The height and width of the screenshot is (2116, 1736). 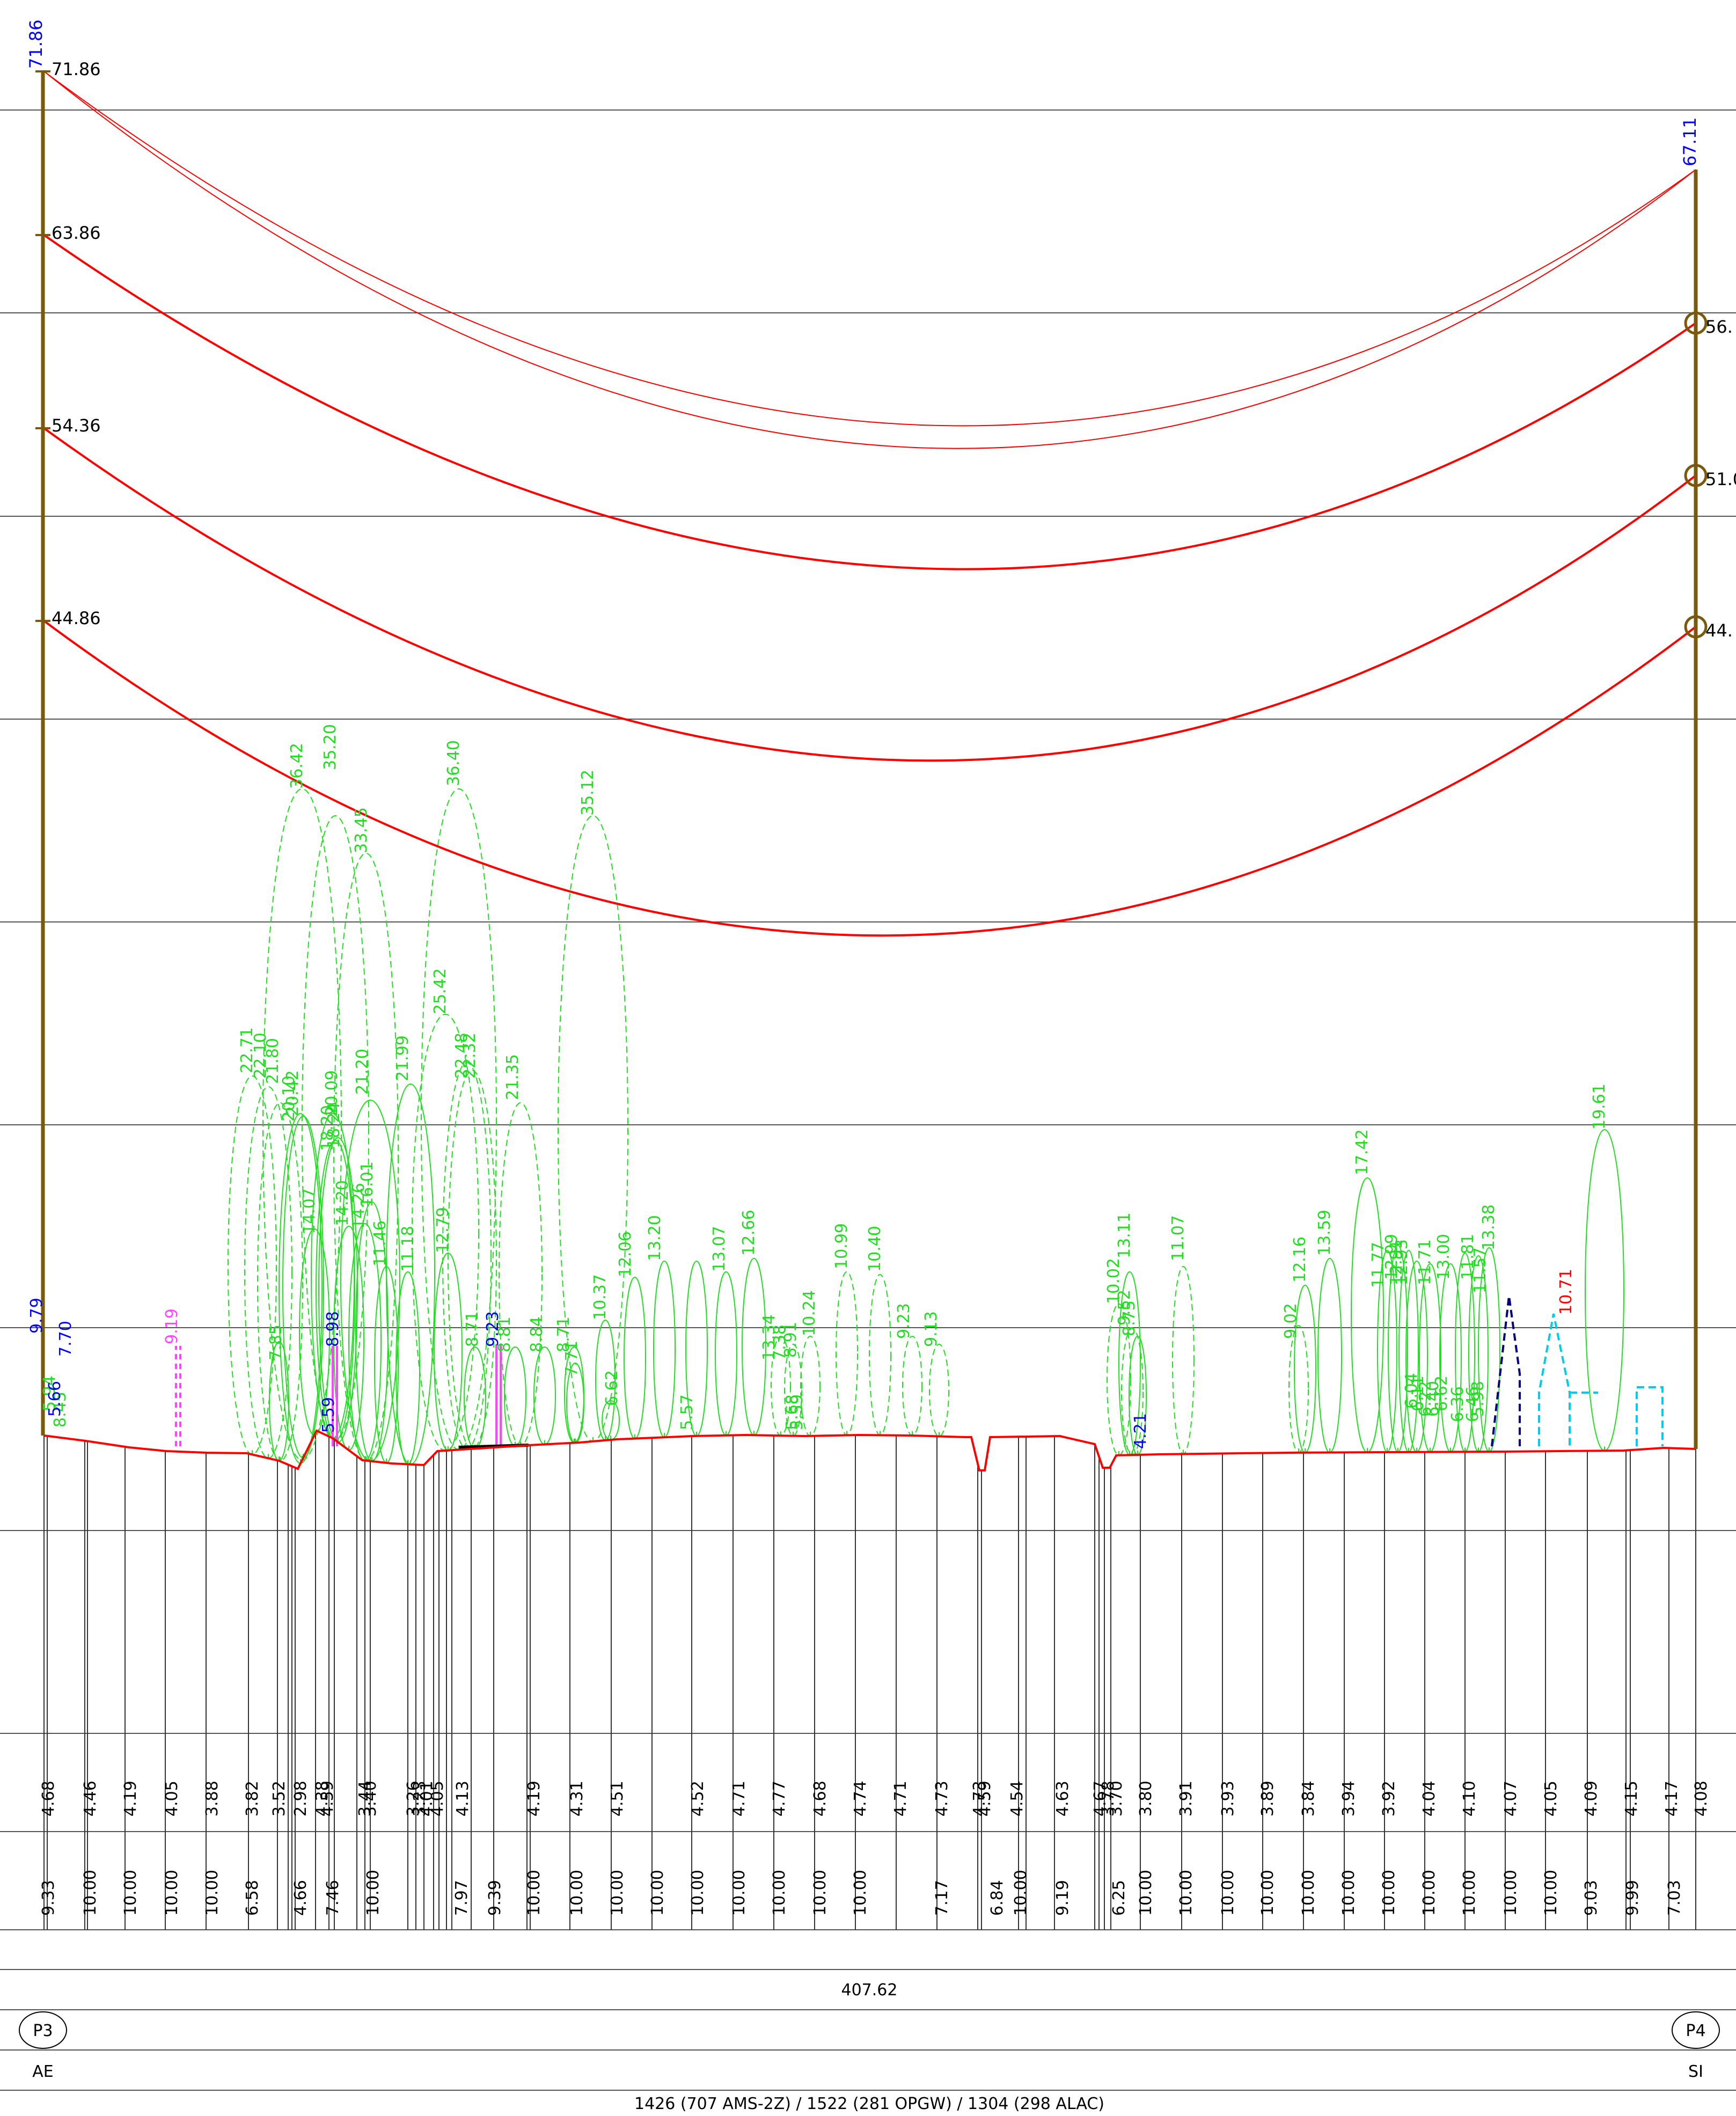 I want to click on tree-height-label: 13.20, so click(x=655, y=1238).